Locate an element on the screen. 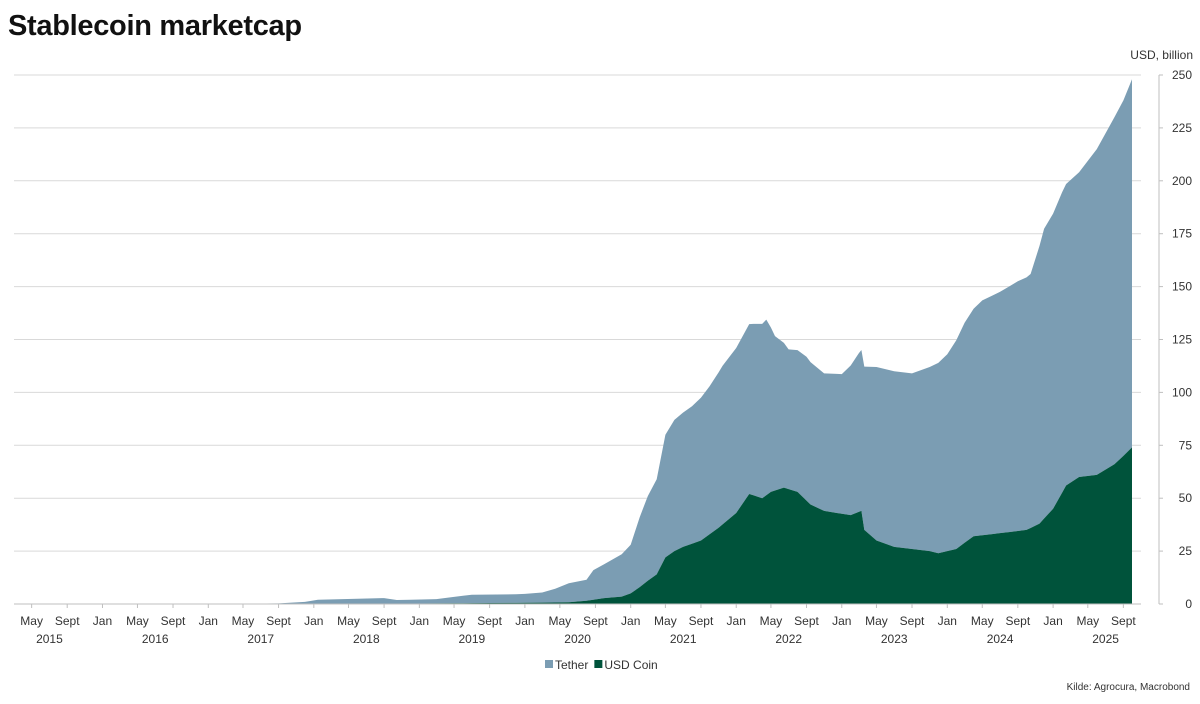 The height and width of the screenshot is (704, 1200). y-tick-label: 250 is located at coordinates (1182, 75).